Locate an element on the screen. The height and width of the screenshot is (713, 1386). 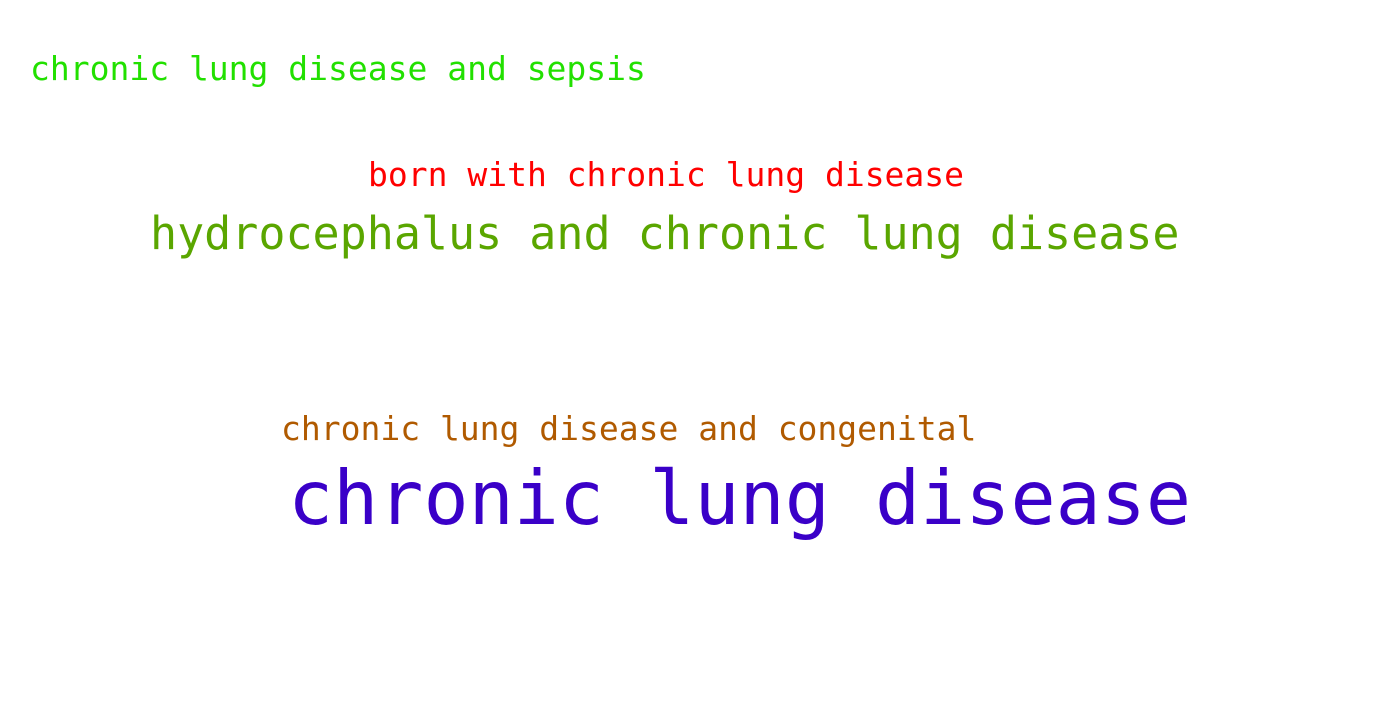
word-born-with-chronic-lung-disease: born with chronic lung disease is located at coordinates (666, 174).